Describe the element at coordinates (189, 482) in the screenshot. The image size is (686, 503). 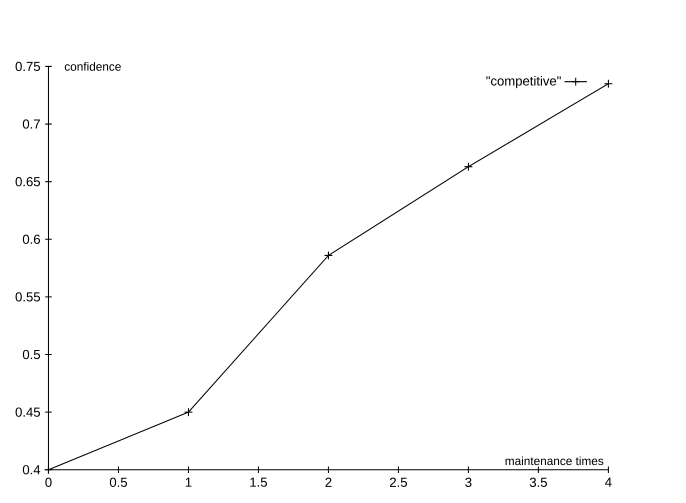
I see `x-tick-label: 1` at that location.